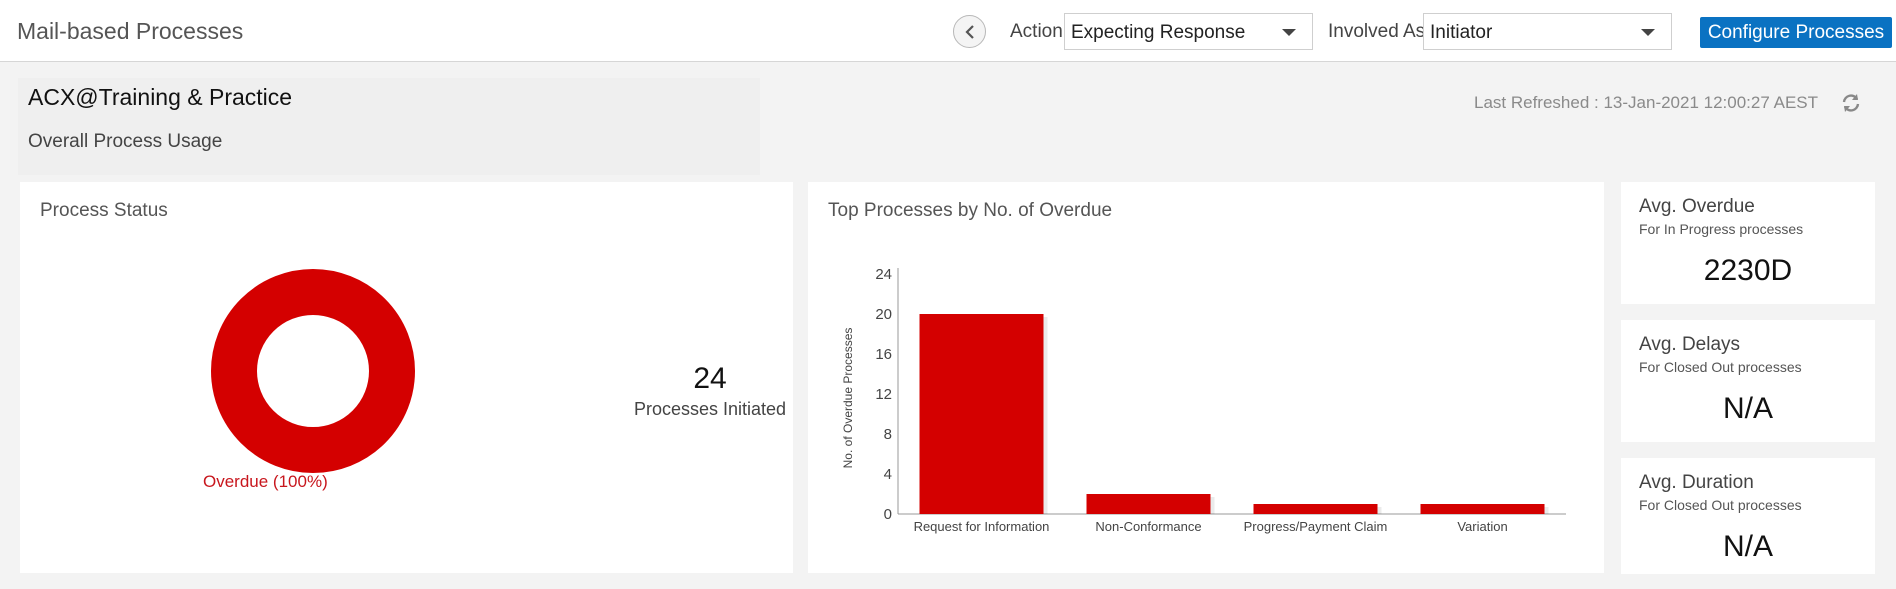 This screenshot has width=1896, height=589. Describe the element at coordinates (1697, 206) in the screenshot. I see `metric-title: Avg. Overdue` at that location.